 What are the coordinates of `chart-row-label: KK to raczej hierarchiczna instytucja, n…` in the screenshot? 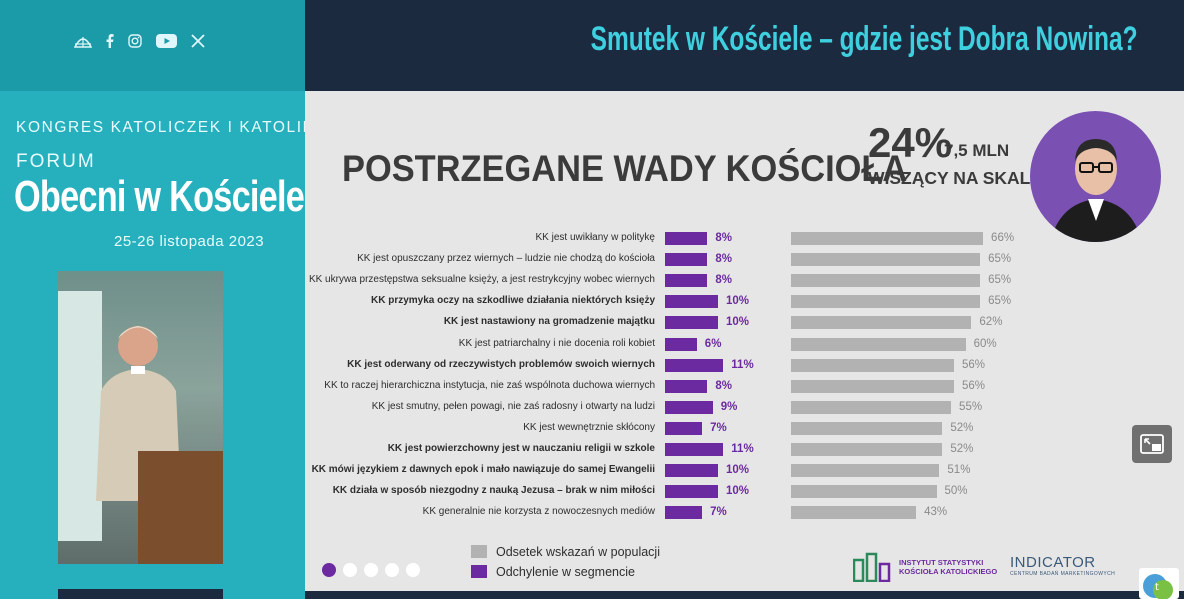 It's located at (489, 385).